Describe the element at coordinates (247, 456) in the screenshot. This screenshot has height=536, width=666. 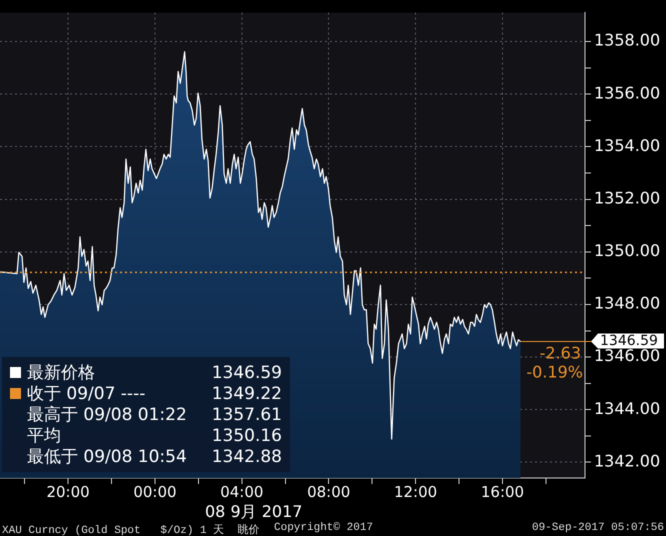
I see `annotation: 1342.88` at that location.